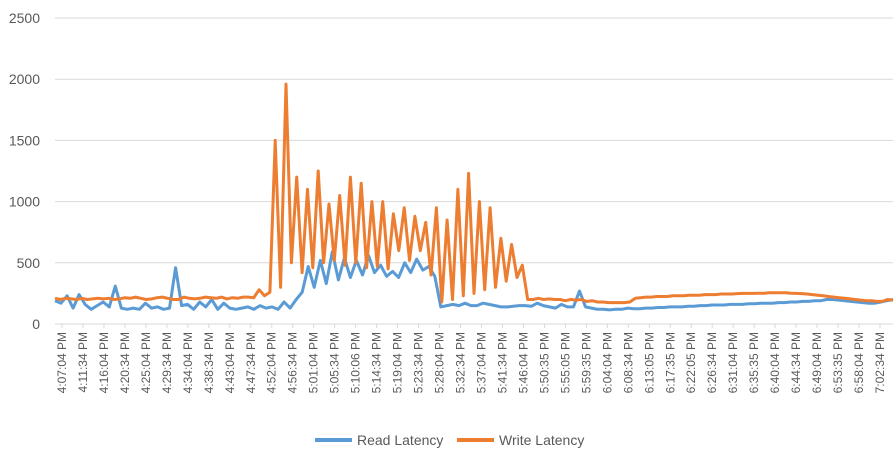 The width and height of the screenshot is (895, 454). What do you see at coordinates (474, 281) in the screenshot?
I see `series-line-read-latency` at bounding box center [474, 281].